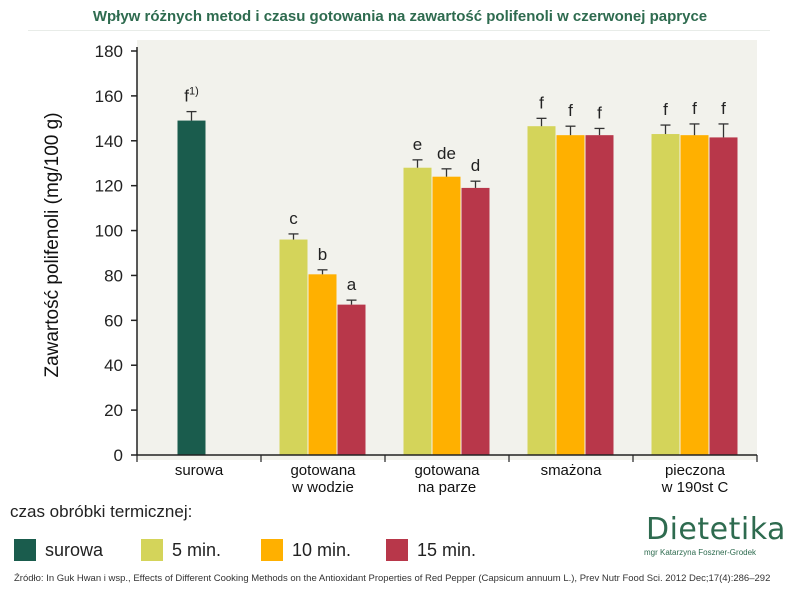 The width and height of the screenshot is (800, 600). I want to click on legend-label-surowa: surowa, so click(74, 549).